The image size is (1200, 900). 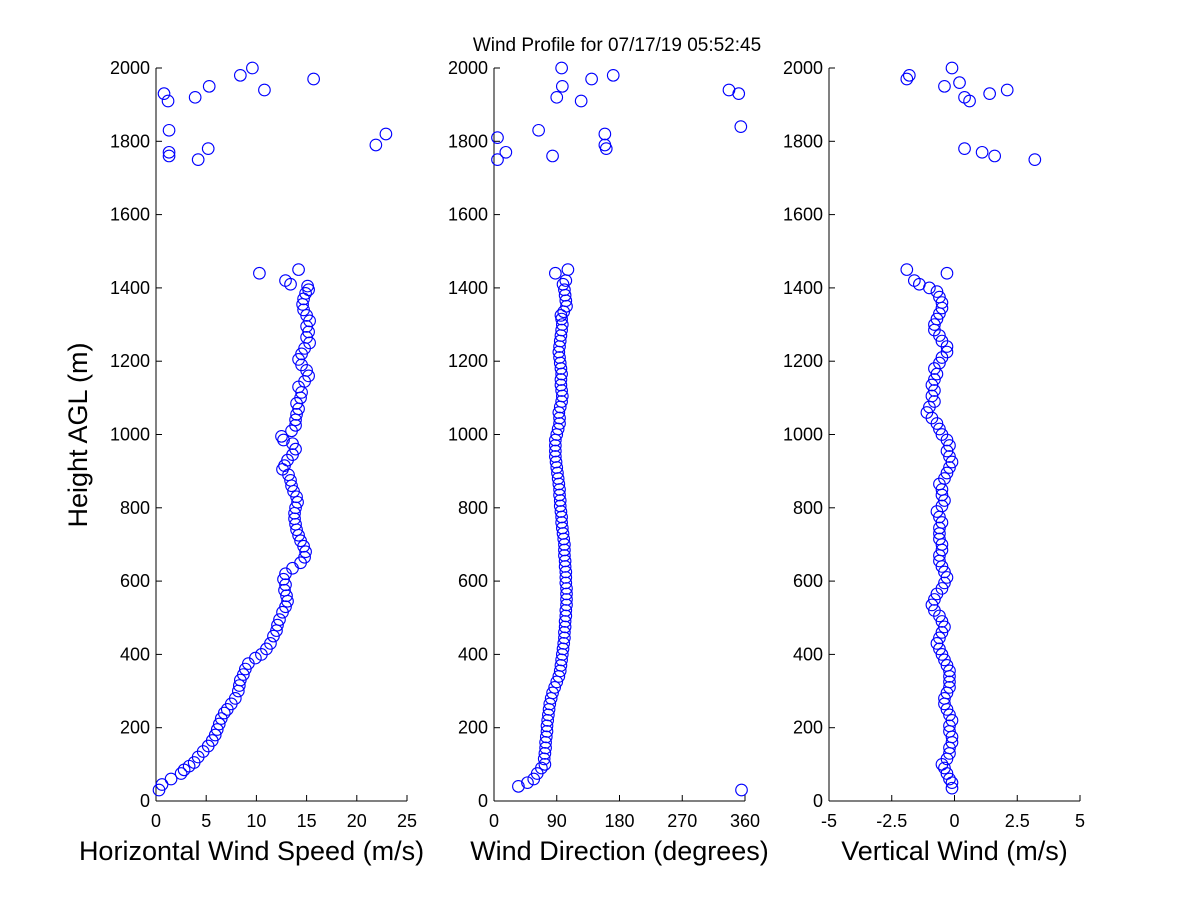 I want to click on x-axis-label: Wind Direction (degrees), so click(x=619, y=851).